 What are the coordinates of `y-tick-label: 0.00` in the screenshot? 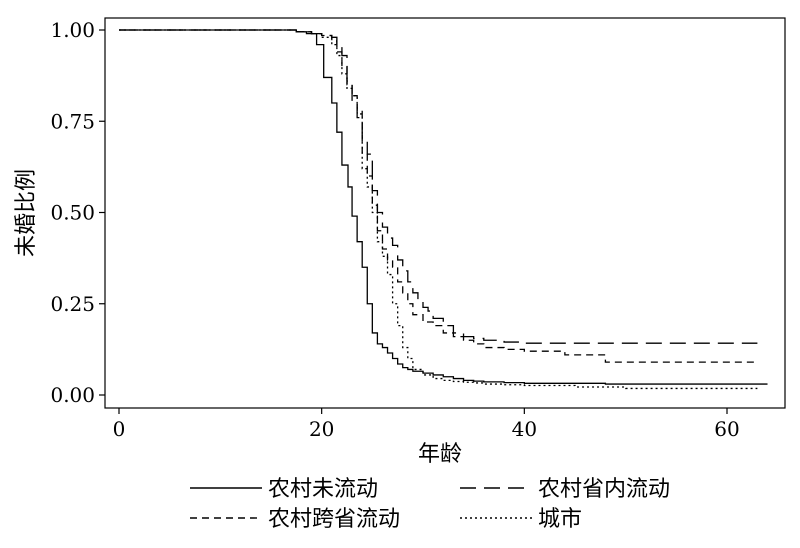 It's located at (72, 395).